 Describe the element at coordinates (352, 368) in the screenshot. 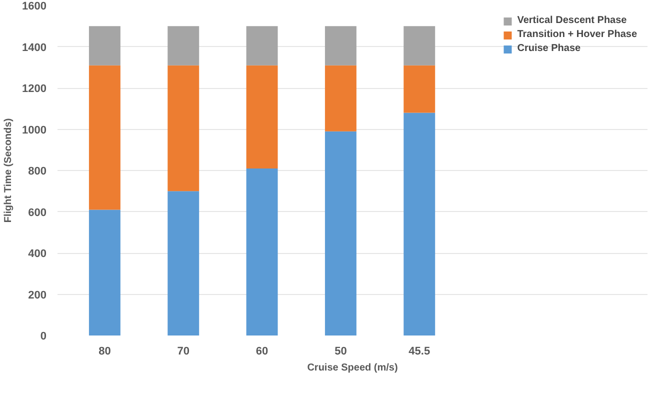

I see `x-axis-title: Cruise Speed (m/s)` at that location.